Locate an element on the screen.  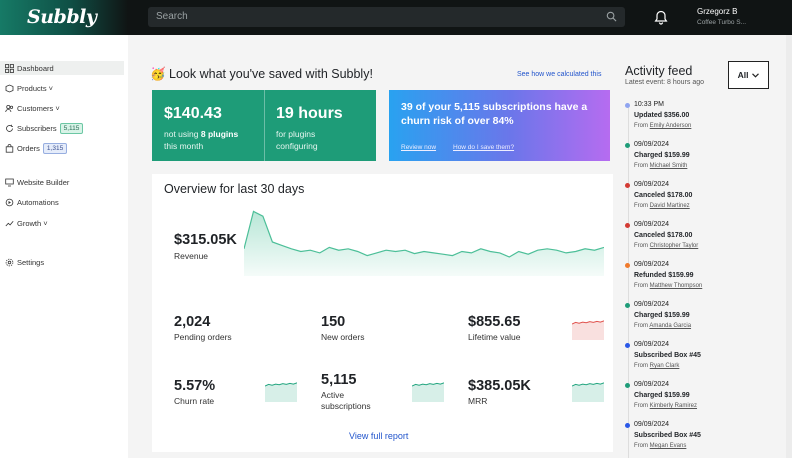
metric-value: 2,024 is located at coordinates (192, 322).